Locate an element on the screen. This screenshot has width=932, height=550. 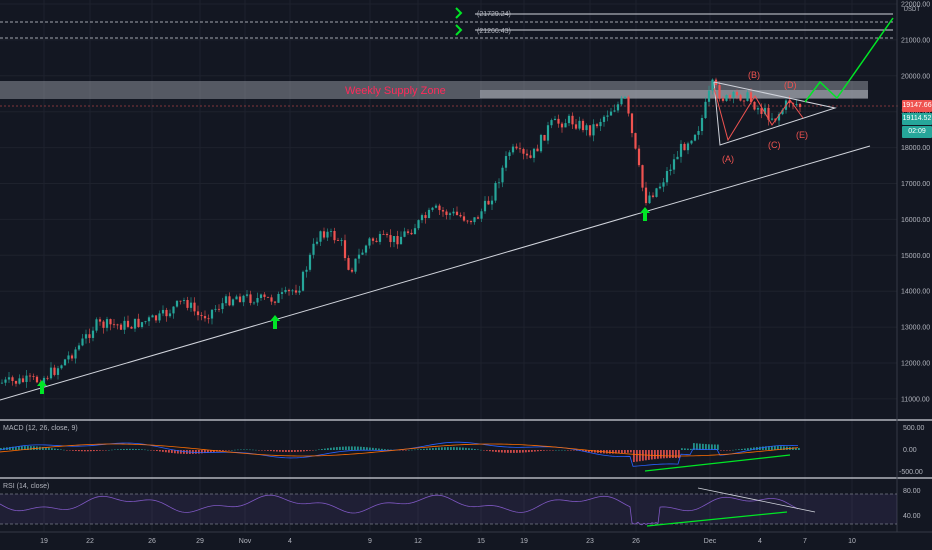
macd-tick-neg500: -500.00 is located at coordinates (911, 472).